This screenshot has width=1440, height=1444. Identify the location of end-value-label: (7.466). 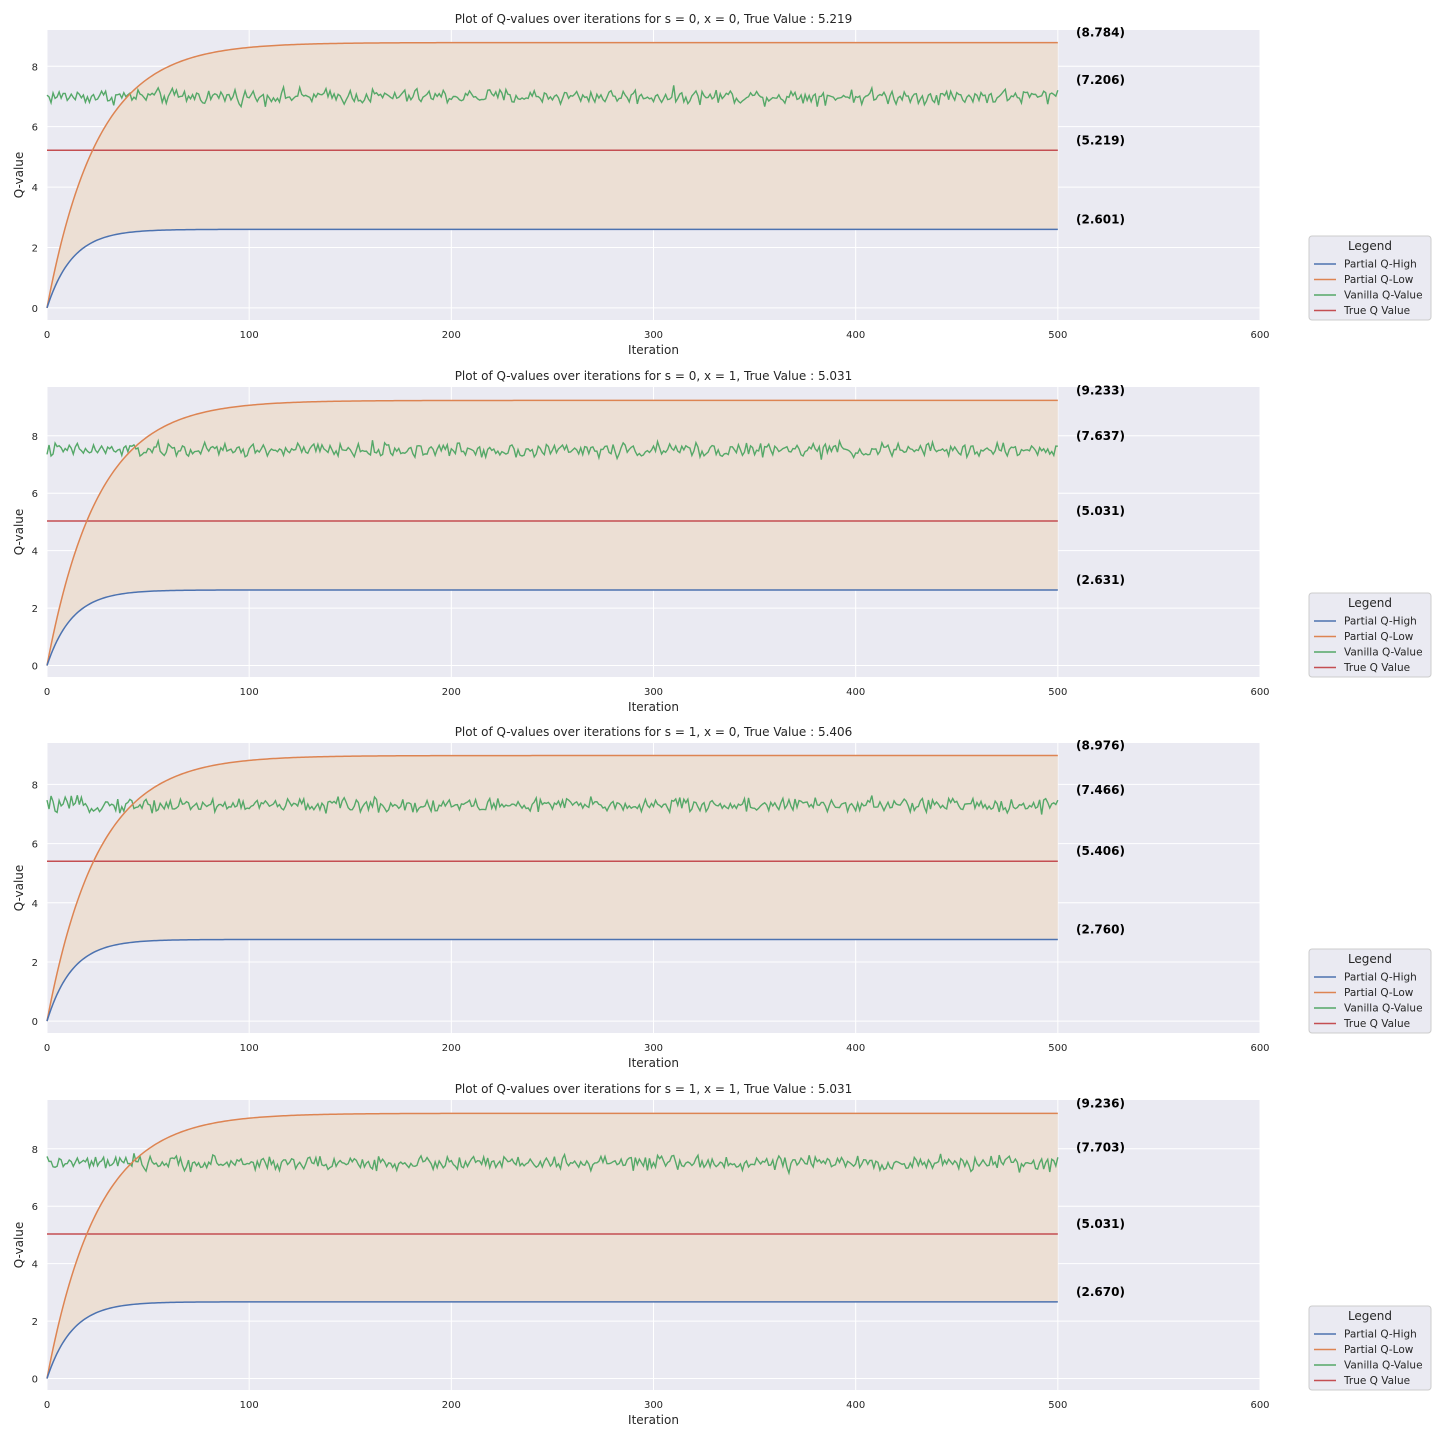
(1100, 790).